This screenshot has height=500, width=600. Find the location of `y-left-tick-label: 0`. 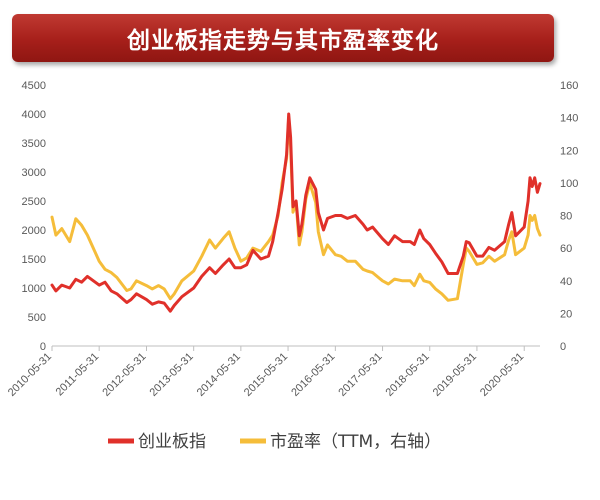

y-left-tick-label: 0 is located at coordinates (43, 347).